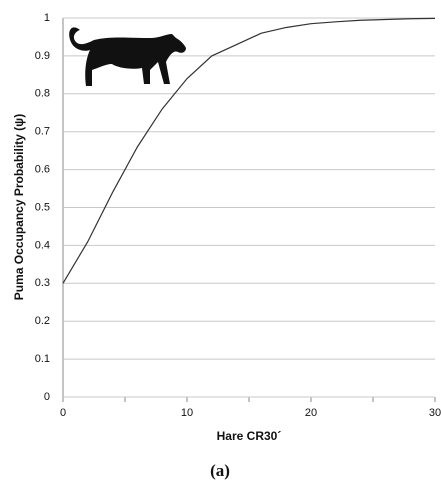 The height and width of the screenshot is (495, 441). Describe the element at coordinates (42, 245) in the screenshot. I see `y-tick-label: 0.4` at that location.